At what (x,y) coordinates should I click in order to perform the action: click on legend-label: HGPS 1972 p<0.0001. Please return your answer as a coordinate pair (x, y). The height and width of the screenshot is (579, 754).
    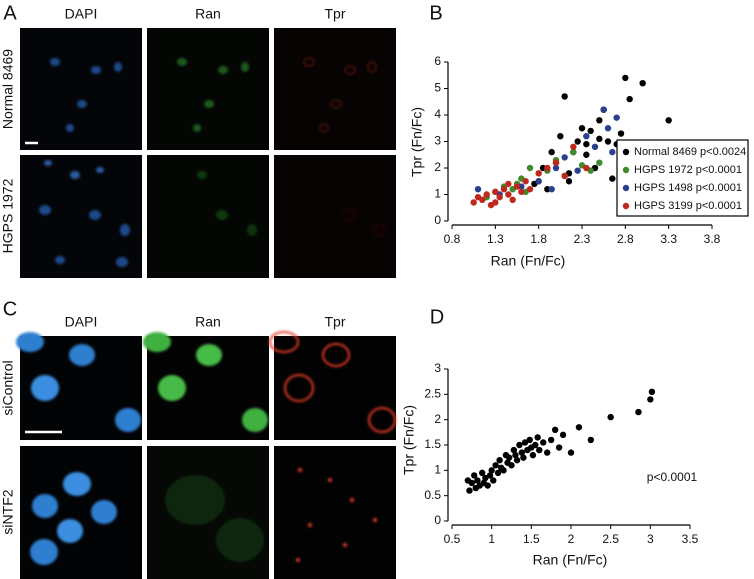
    Looking at the image, I should click on (688, 170).